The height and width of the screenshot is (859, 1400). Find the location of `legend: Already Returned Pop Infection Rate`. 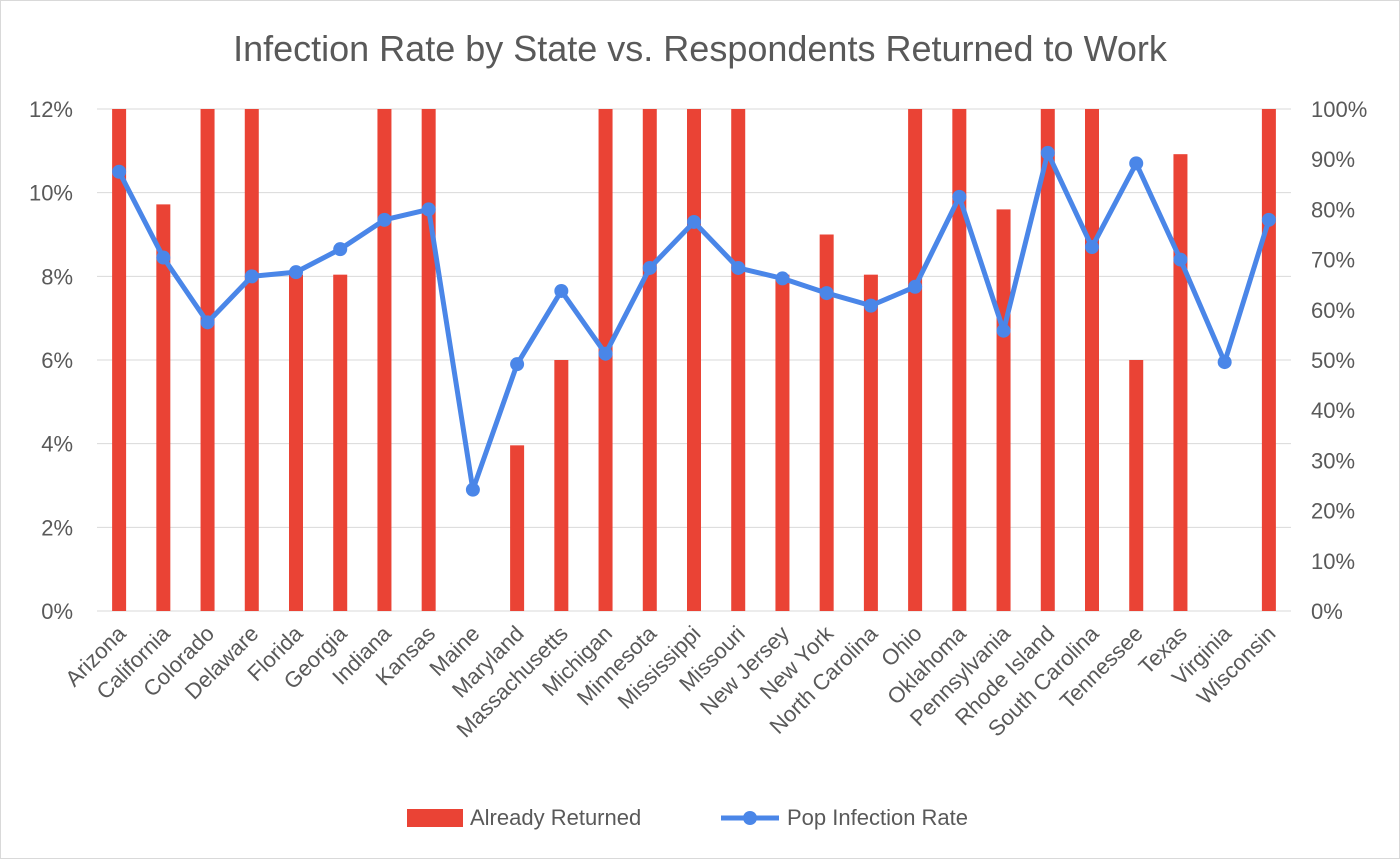

legend: Already Returned Pop Infection Rate is located at coordinates (687, 817).